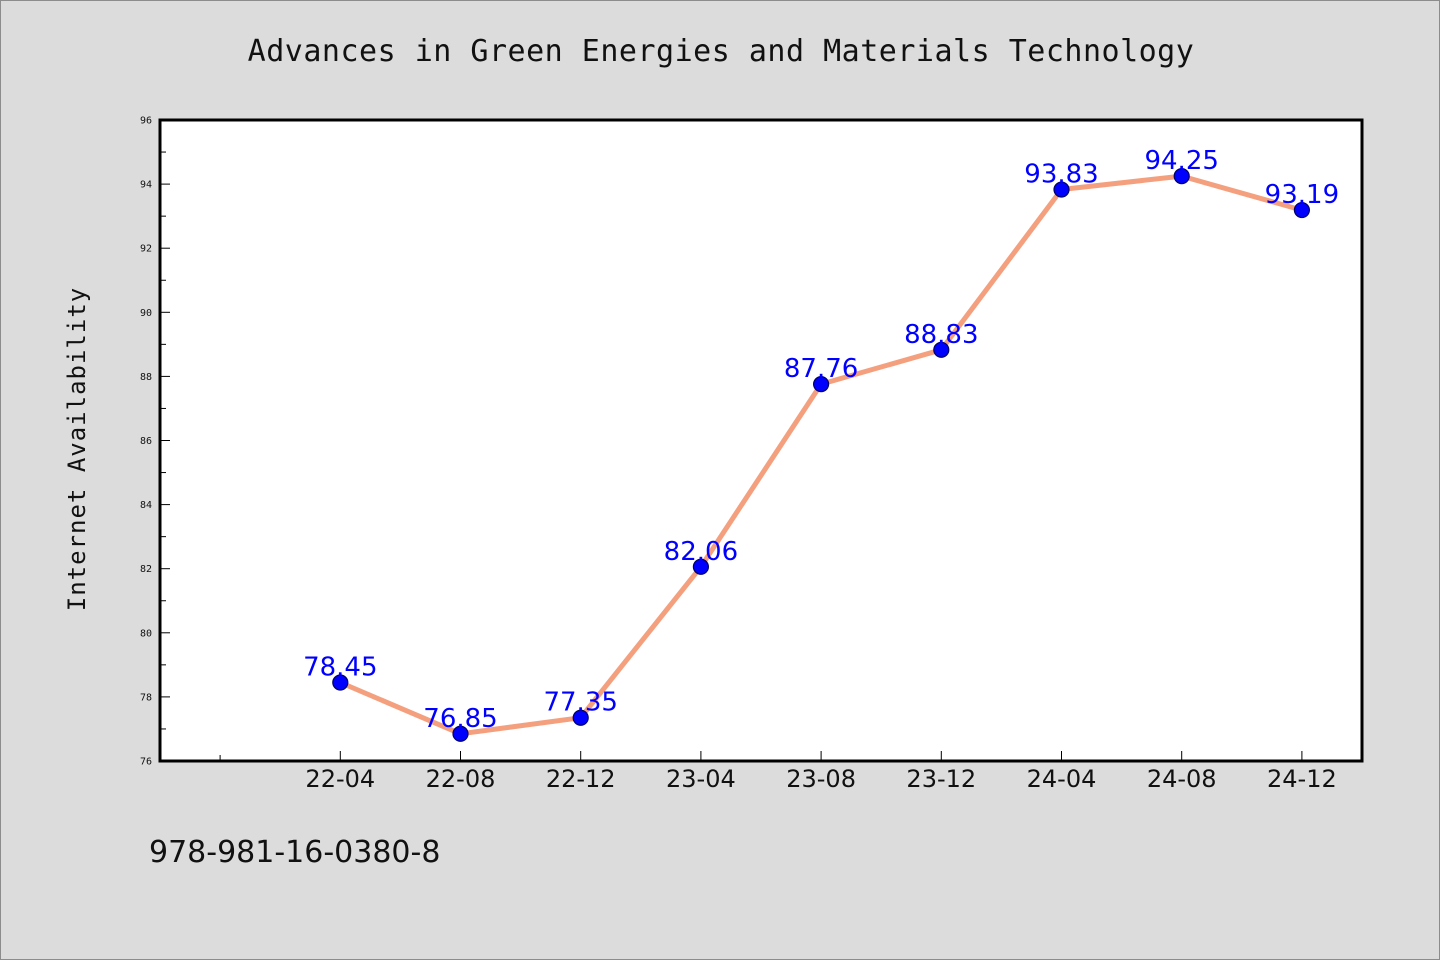 The width and height of the screenshot is (1440, 960). What do you see at coordinates (941, 335) in the screenshot?
I see `data-label-23-12: 88.83` at bounding box center [941, 335].